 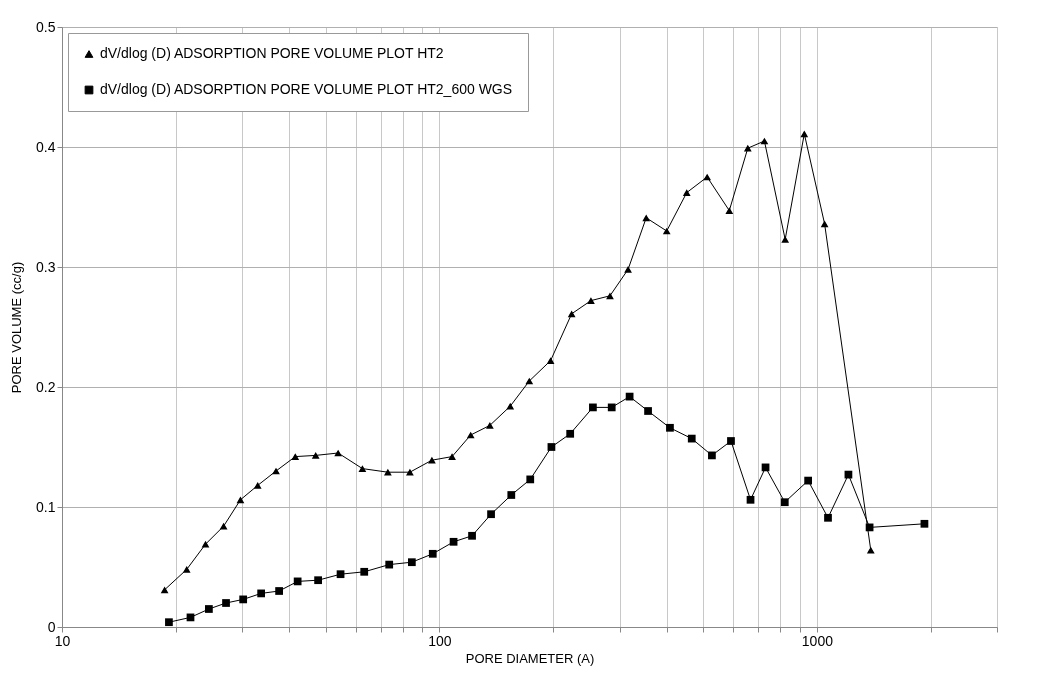 What do you see at coordinates (46, 386) in the screenshot?
I see `y-tick-label: 0.2` at bounding box center [46, 386].